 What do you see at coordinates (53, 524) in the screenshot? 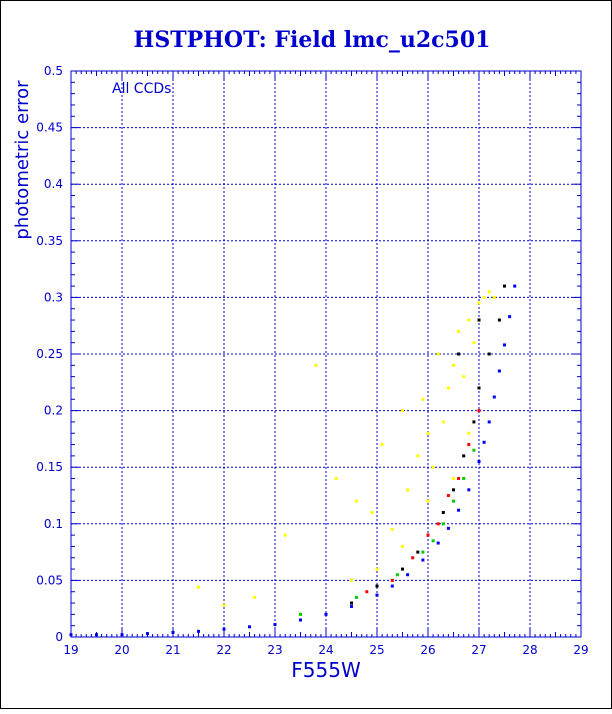
I see `y-tick-label: 0.1` at bounding box center [53, 524].